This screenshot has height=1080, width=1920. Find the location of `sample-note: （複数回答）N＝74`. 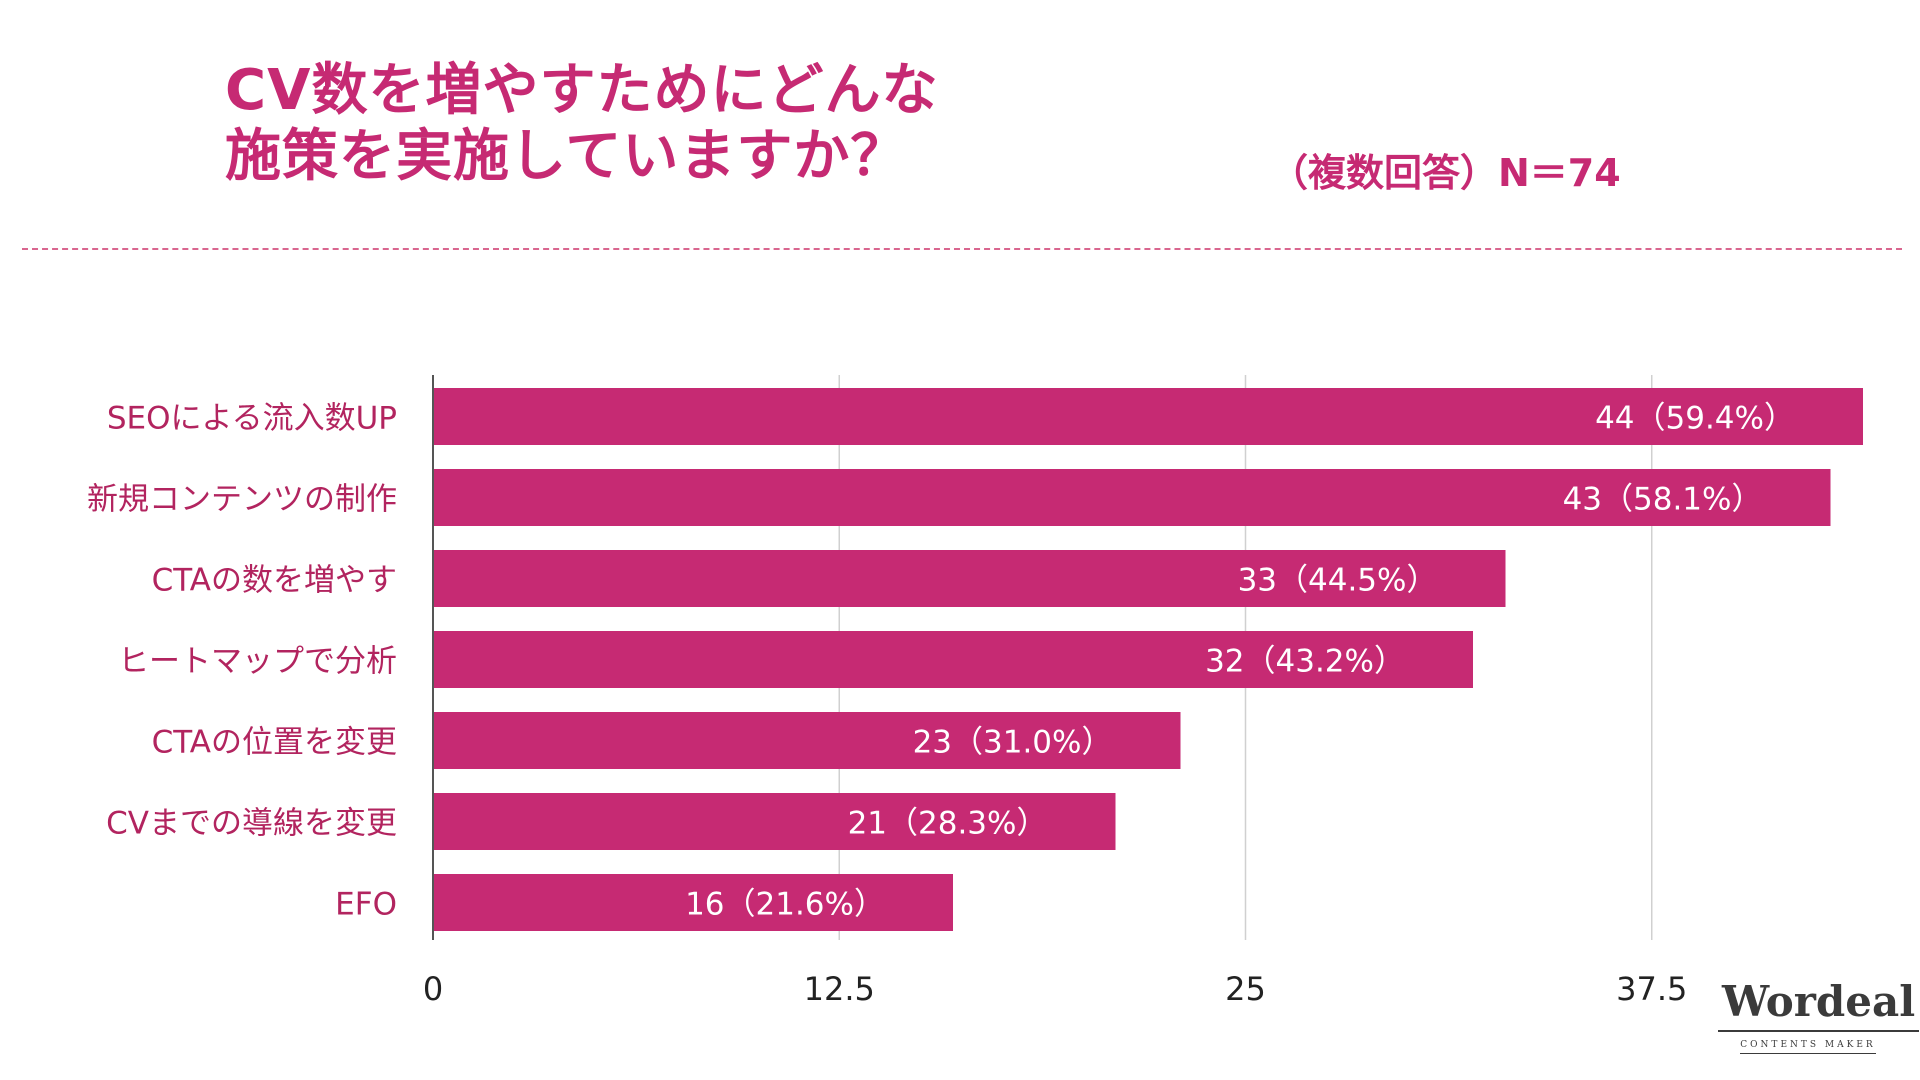

sample-note: （複数回答）N＝74 is located at coordinates (1445, 173).